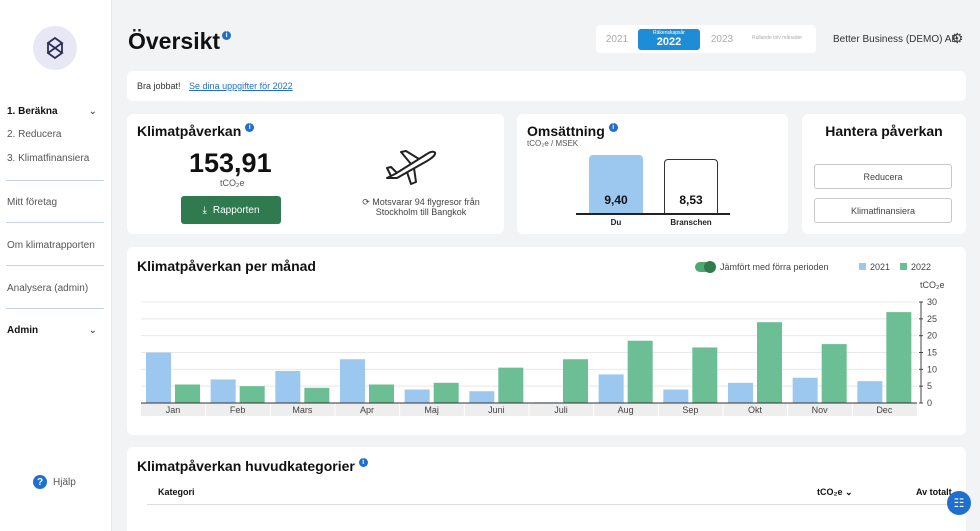 Image resolution: width=980 pixels, height=531 pixels. Describe the element at coordinates (366, 202) in the screenshot. I see `refresh-icon: ⟳` at that location.